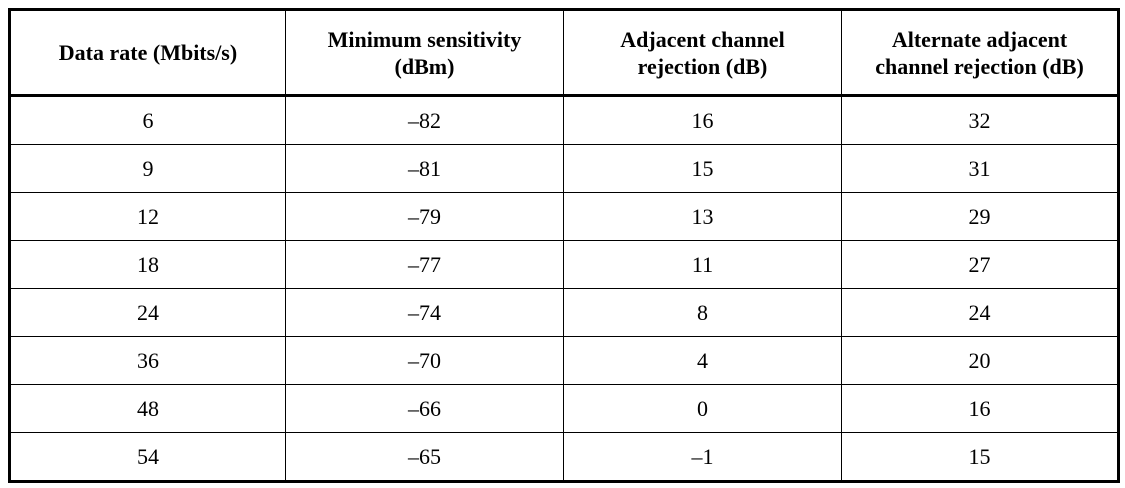 The image size is (1125, 488). I want to click on cell-minimum-sensitivity: –81, so click(424, 168).